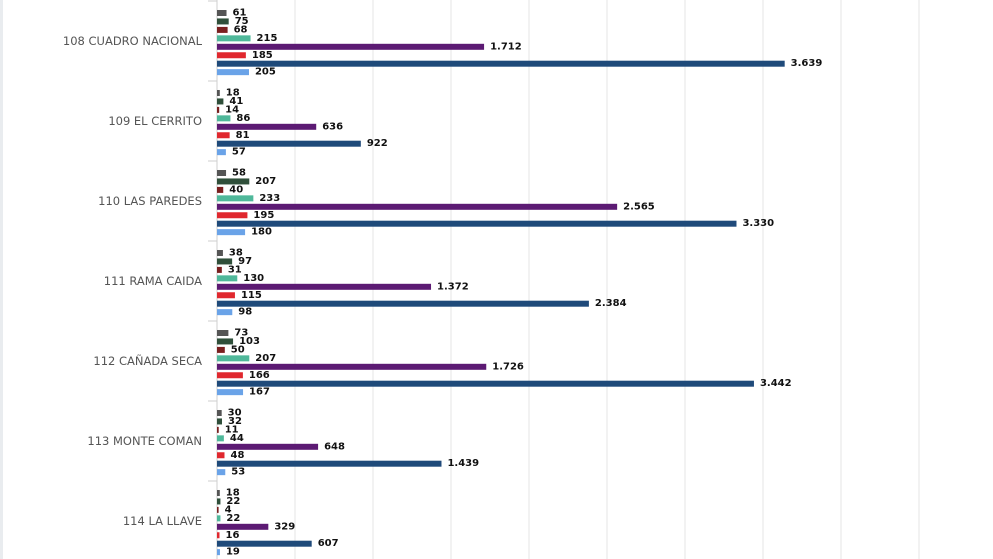 Image resolution: width=993 pixels, height=559 pixels. I want to click on category-label: 113 MONTE COMAN, so click(144, 441).